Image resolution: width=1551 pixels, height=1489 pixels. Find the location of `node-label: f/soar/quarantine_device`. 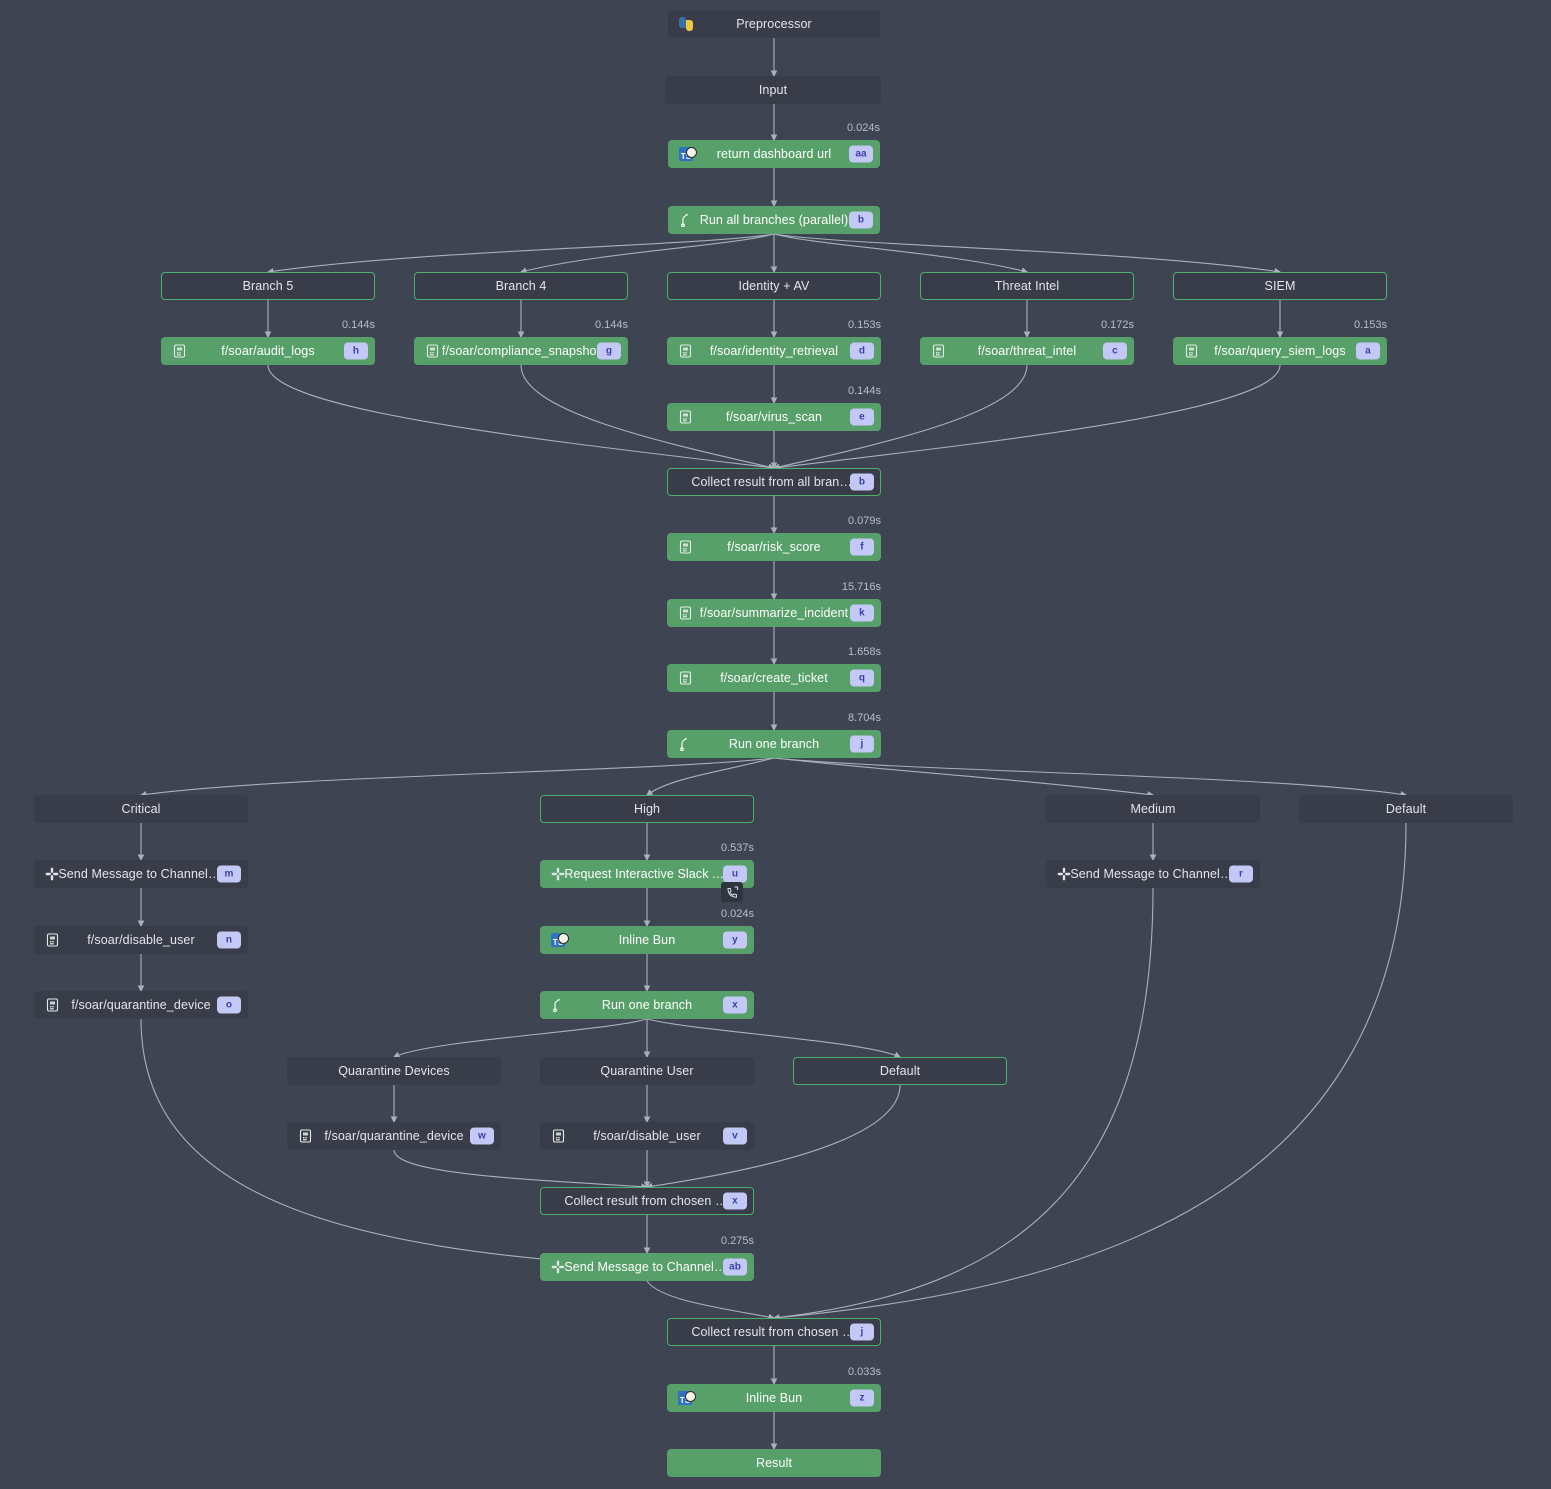

node-label: f/soar/quarantine_device is located at coordinates (394, 1136).